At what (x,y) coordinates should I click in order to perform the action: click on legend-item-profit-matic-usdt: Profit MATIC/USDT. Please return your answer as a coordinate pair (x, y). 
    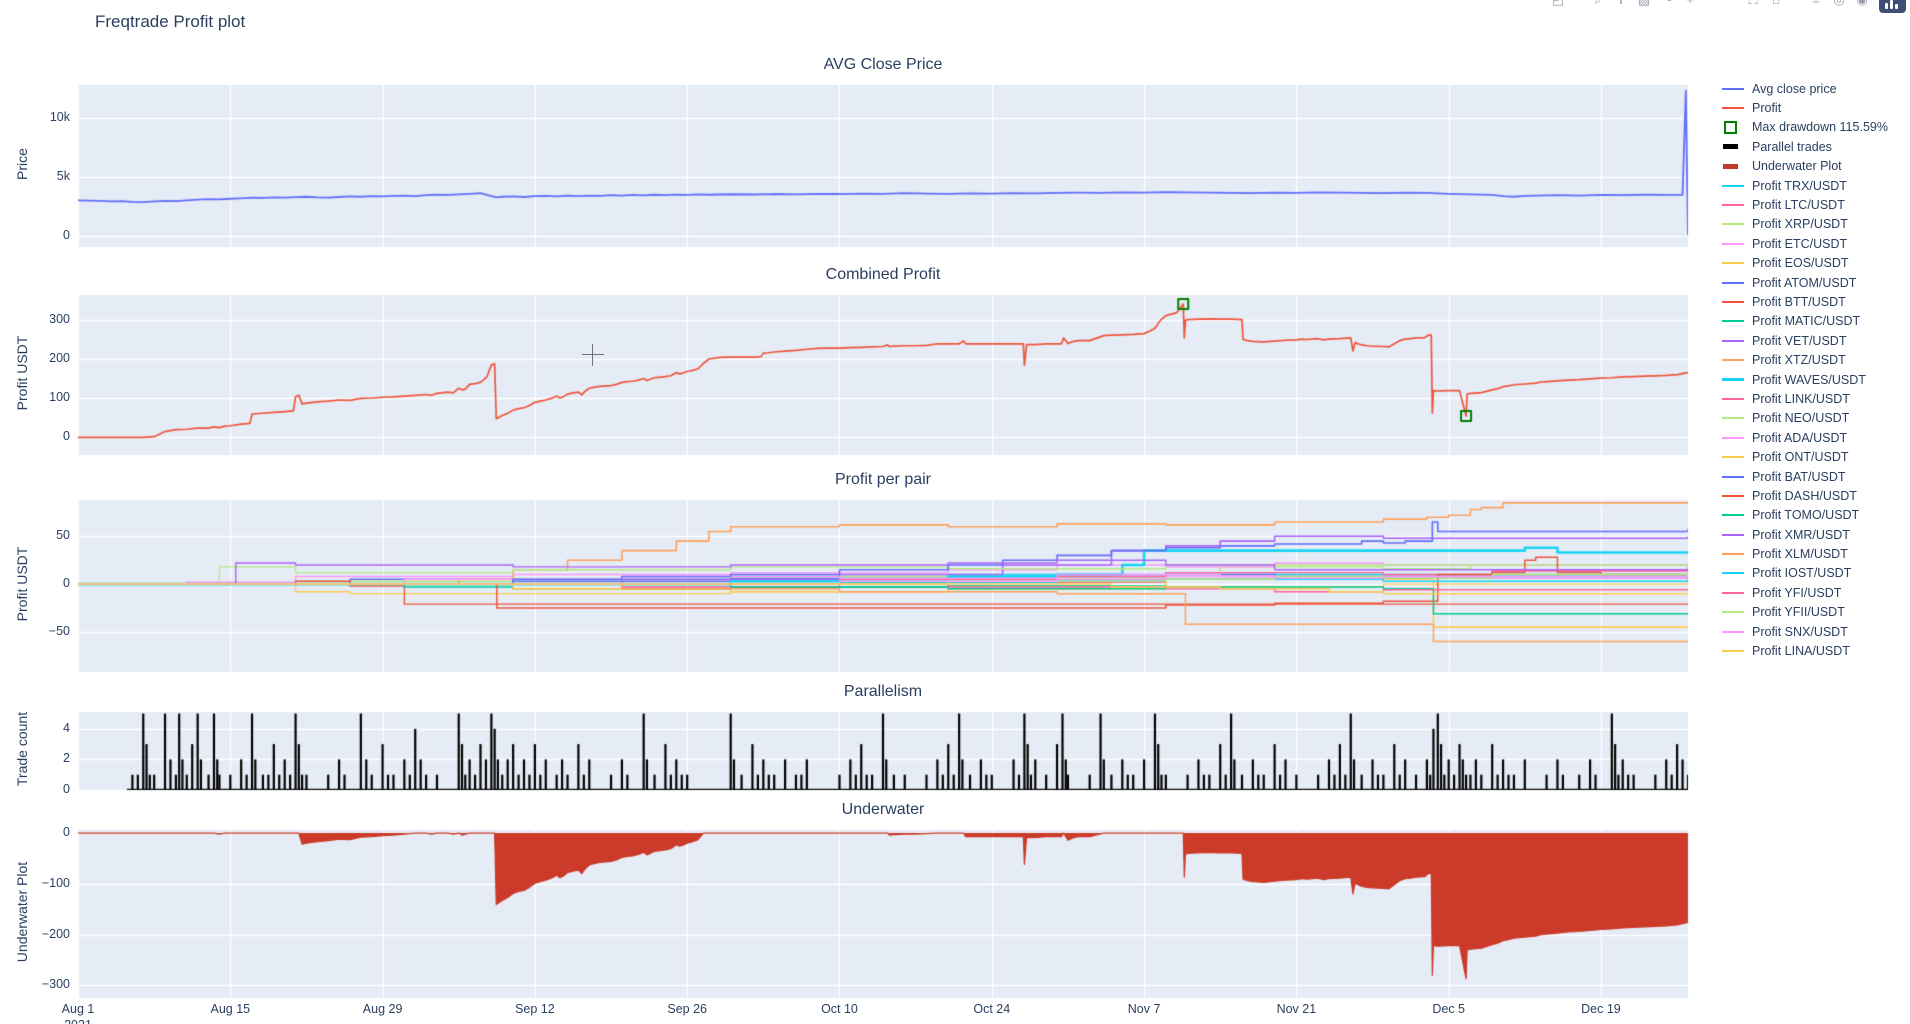
    Looking at the image, I should click on (1805, 321).